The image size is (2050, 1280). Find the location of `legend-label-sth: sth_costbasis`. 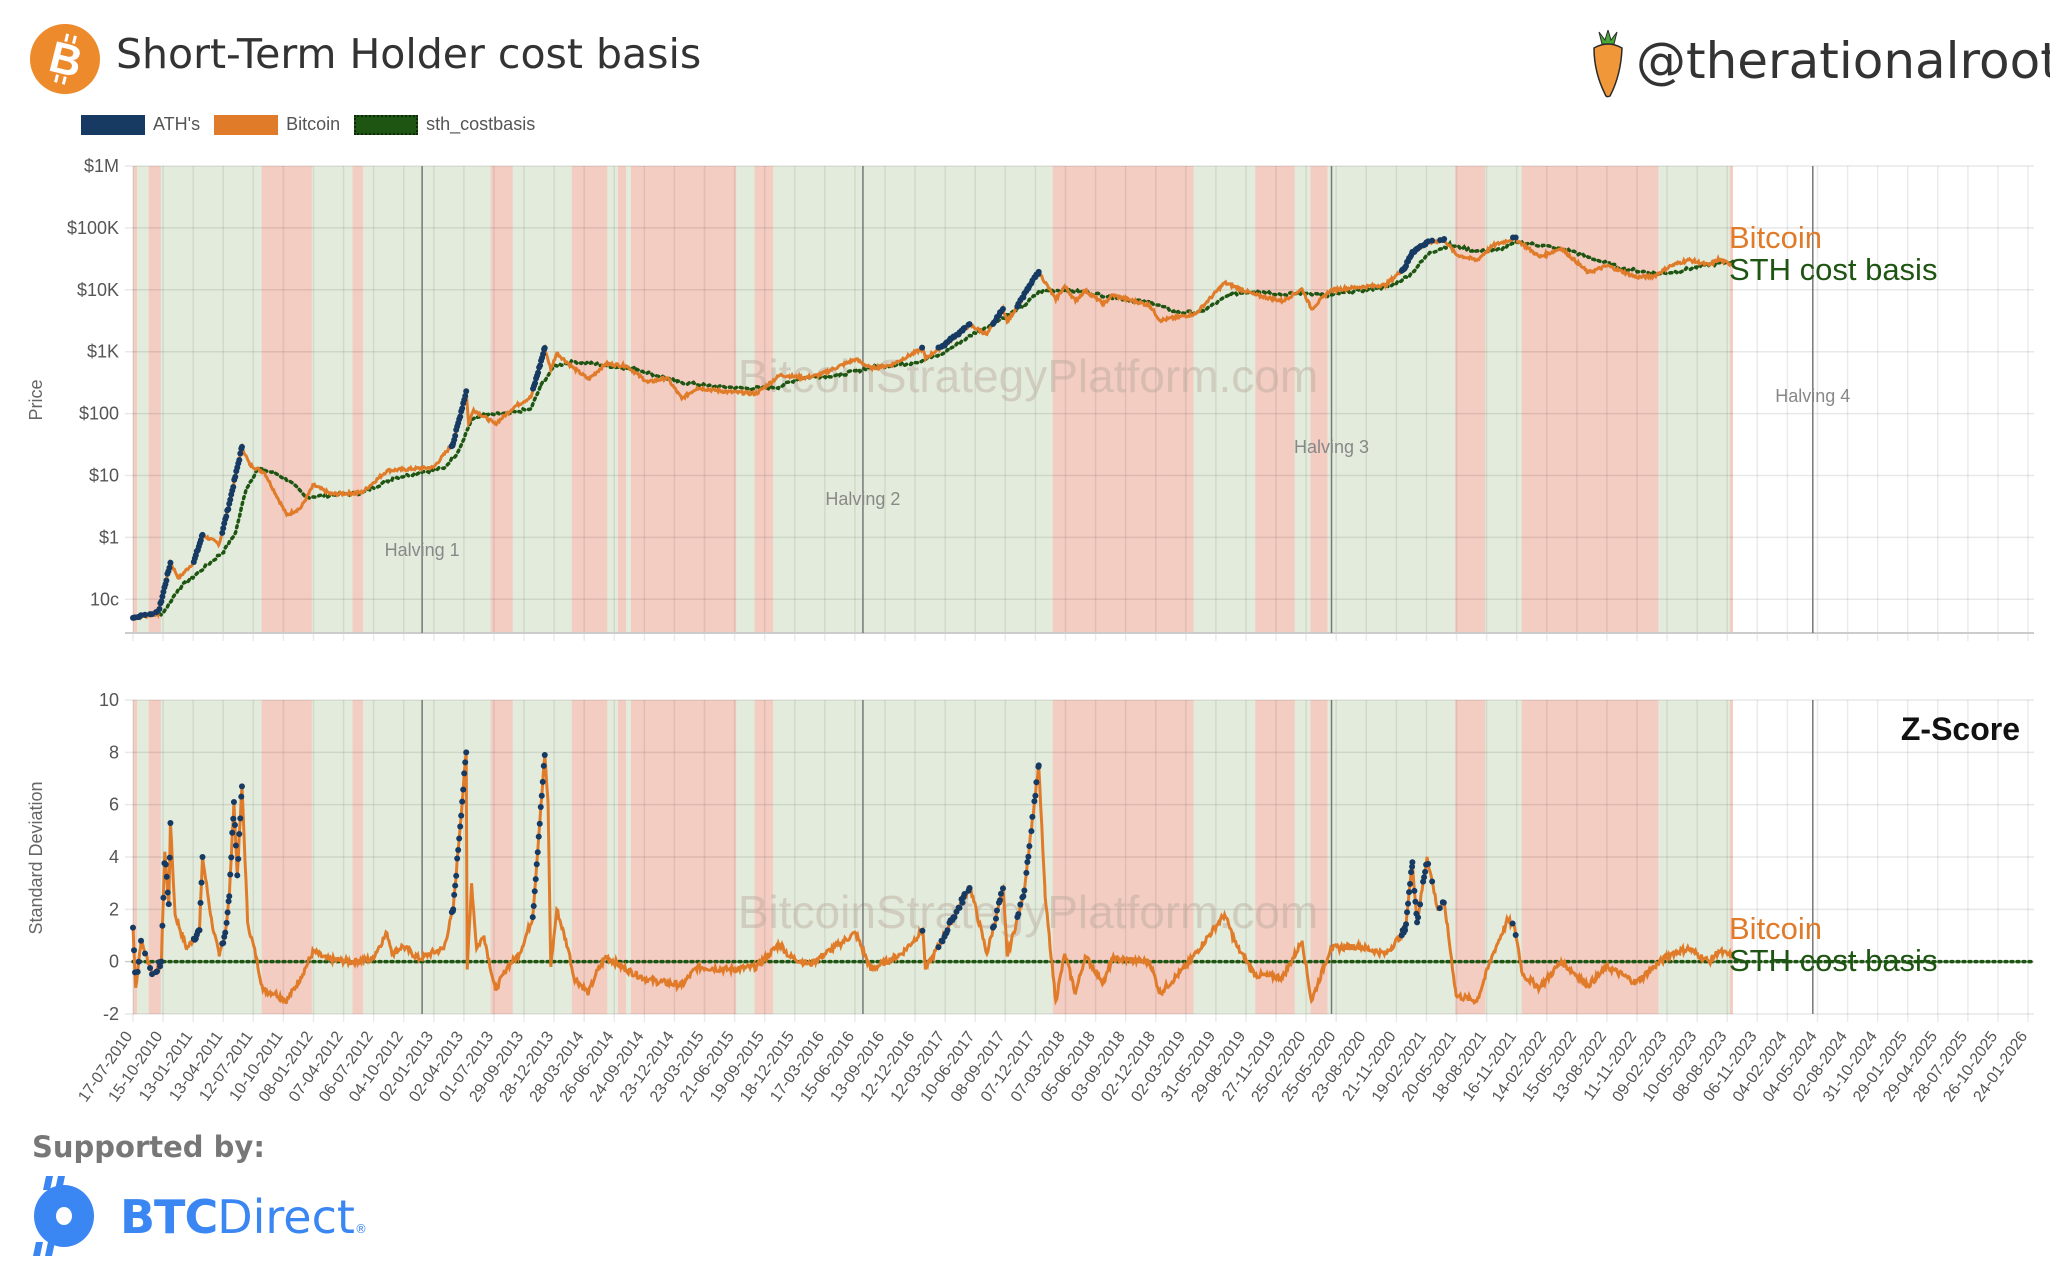

legend-label-sth: sth_costbasis is located at coordinates (481, 124).